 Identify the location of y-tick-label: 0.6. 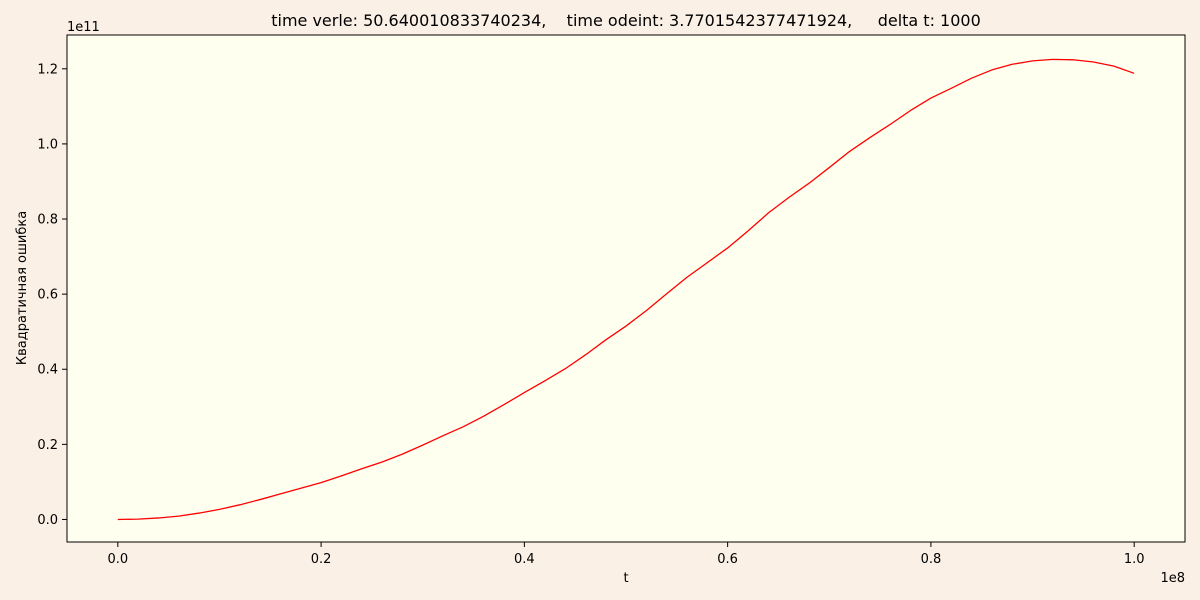
(47, 295).